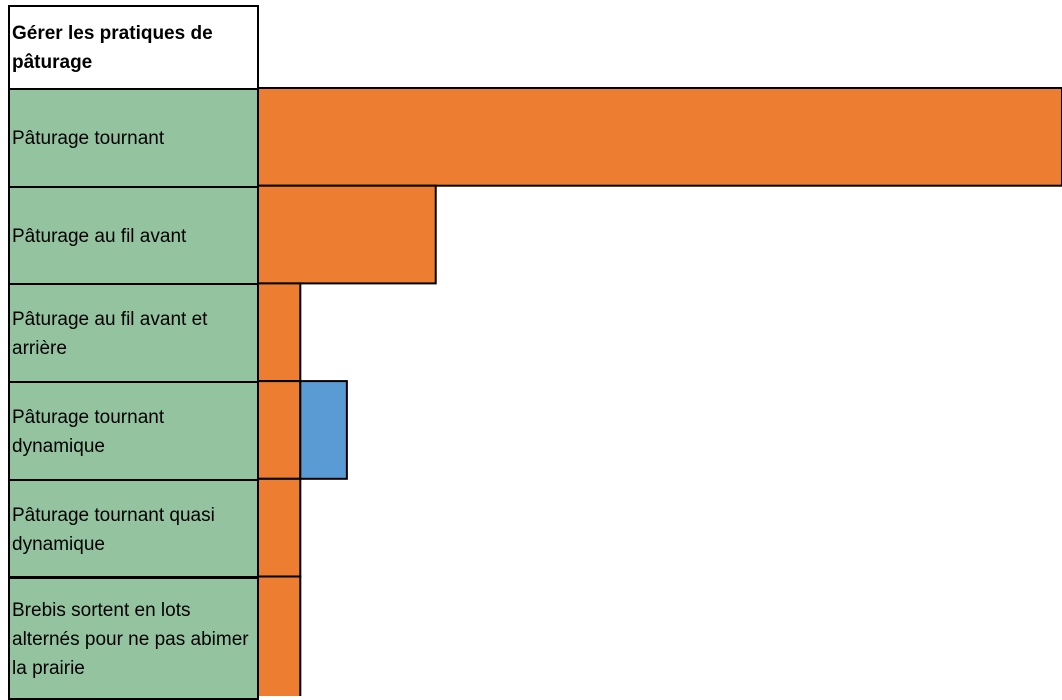 Image resolution: width=1062 pixels, height=700 pixels. What do you see at coordinates (133, 529) in the screenshot?
I see `category-label: Pâturage tournant quasi dynamique` at bounding box center [133, 529].